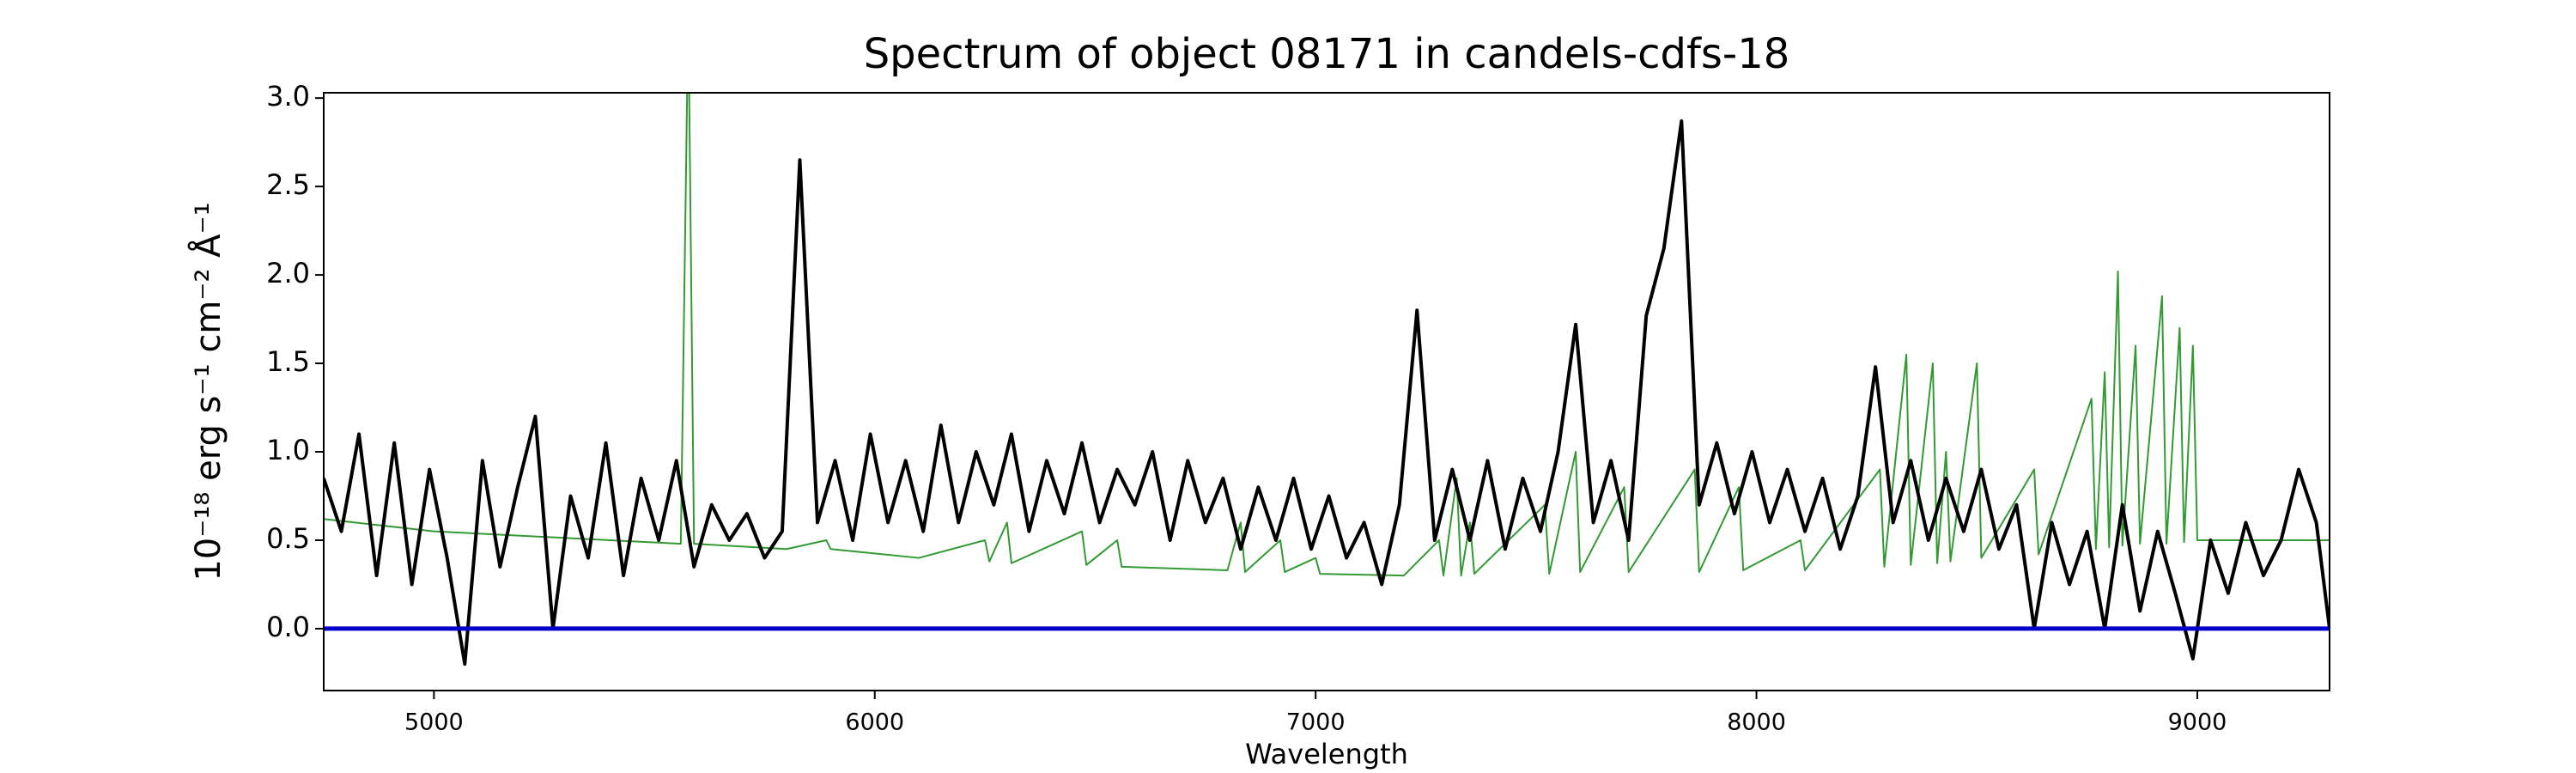 Image resolution: width=2576 pixels, height=773 pixels. Describe the element at coordinates (434, 722) in the screenshot. I see `x-tick-label: 5000` at that location.